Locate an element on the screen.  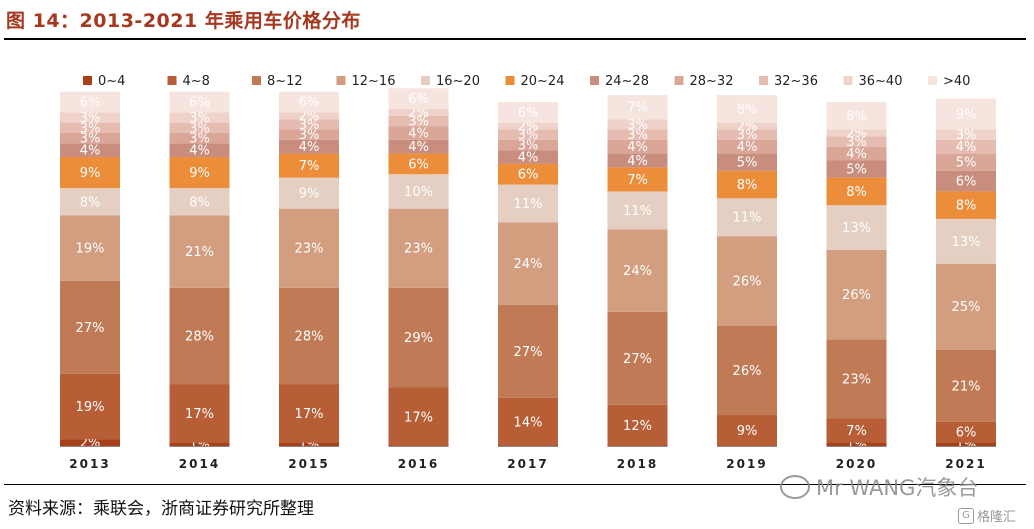
data-label: 9% is located at coordinates (747, 431).